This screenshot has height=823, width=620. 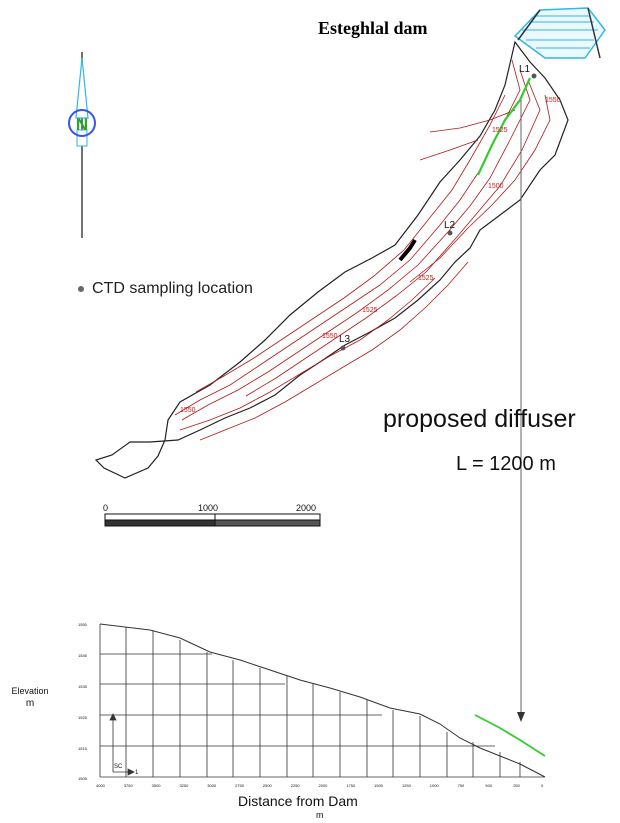 I want to click on y-tick-label: 1535, so click(x=82, y=686).